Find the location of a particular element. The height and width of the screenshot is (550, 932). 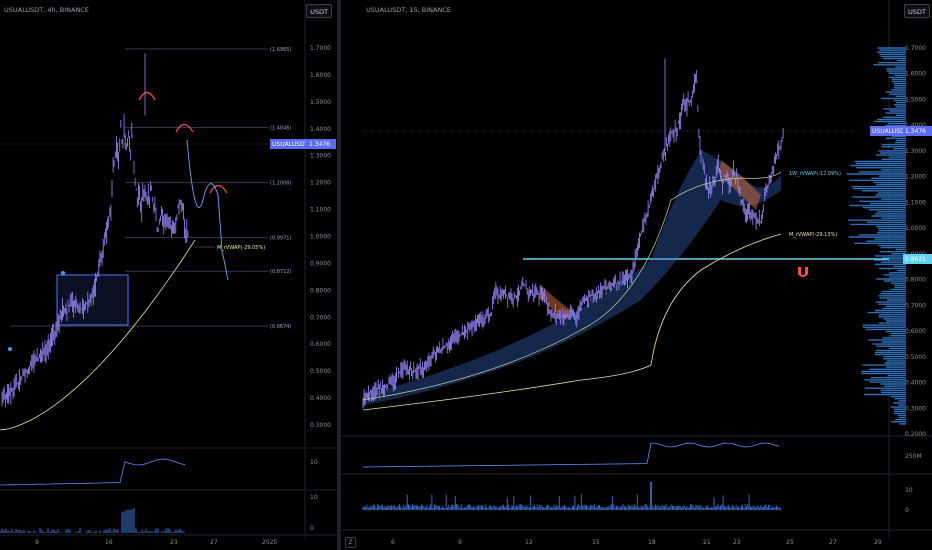

right-price-tick: 0.2000 is located at coordinates (915, 434).